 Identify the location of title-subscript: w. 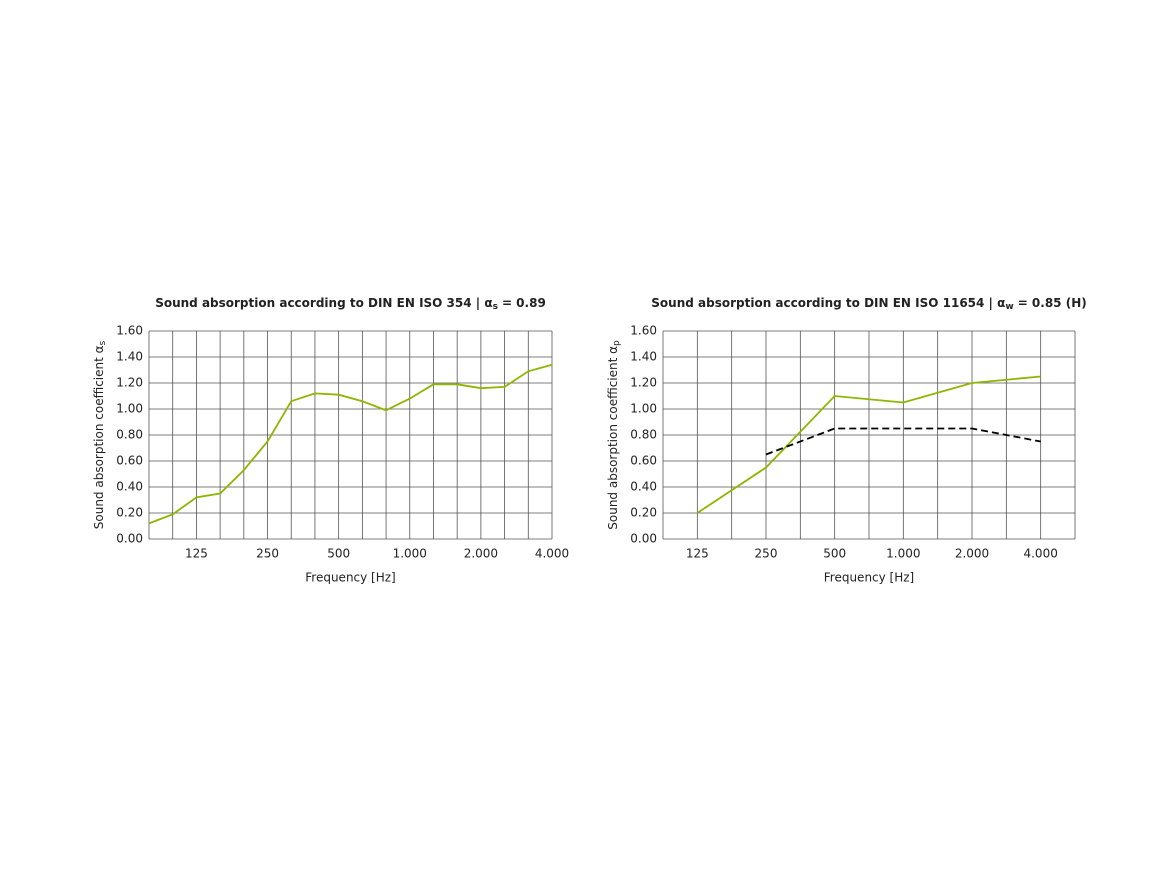
(1009, 307).